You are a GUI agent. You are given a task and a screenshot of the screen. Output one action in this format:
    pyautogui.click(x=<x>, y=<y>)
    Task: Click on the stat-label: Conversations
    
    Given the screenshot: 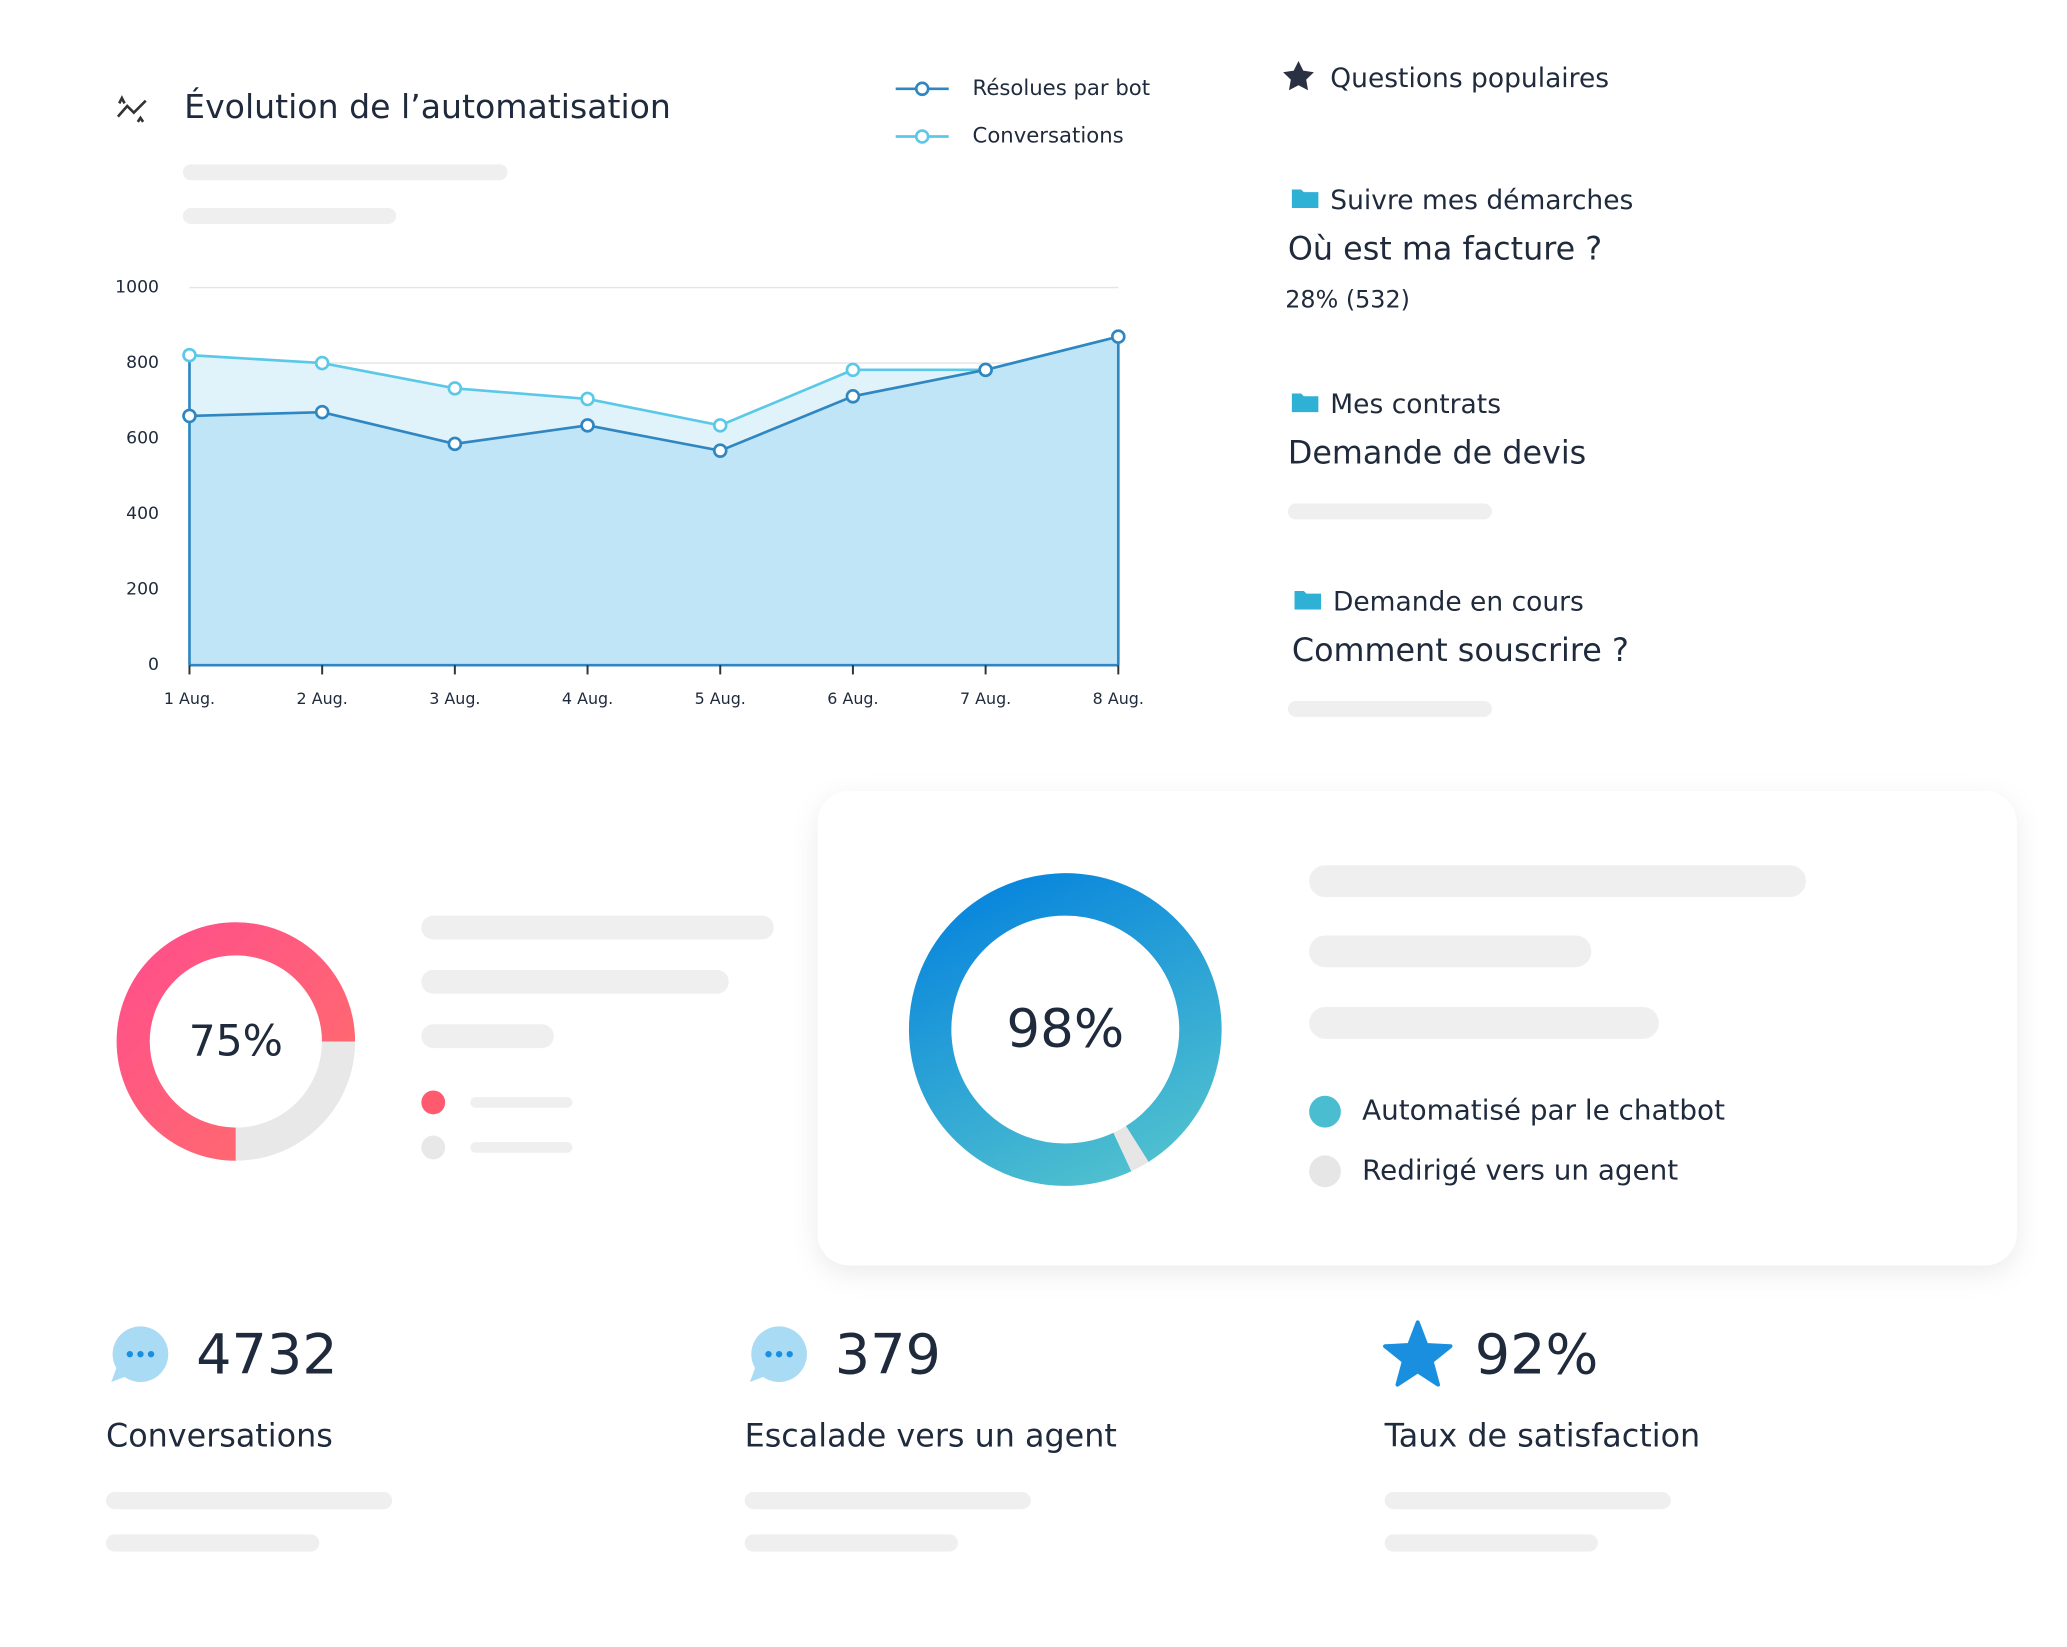 What is the action you would take?
    pyautogui.click(x=219, y=1436)
    